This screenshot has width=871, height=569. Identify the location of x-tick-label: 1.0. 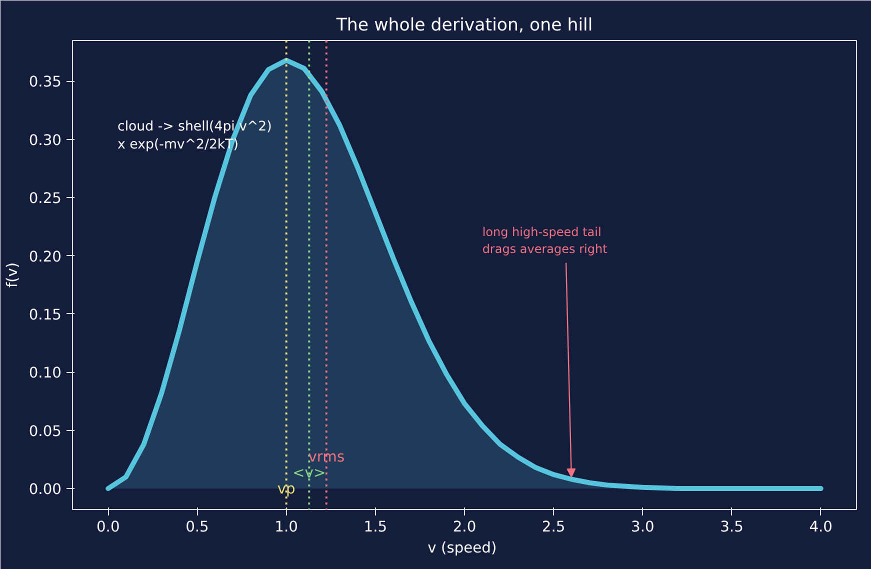
(286, 527).